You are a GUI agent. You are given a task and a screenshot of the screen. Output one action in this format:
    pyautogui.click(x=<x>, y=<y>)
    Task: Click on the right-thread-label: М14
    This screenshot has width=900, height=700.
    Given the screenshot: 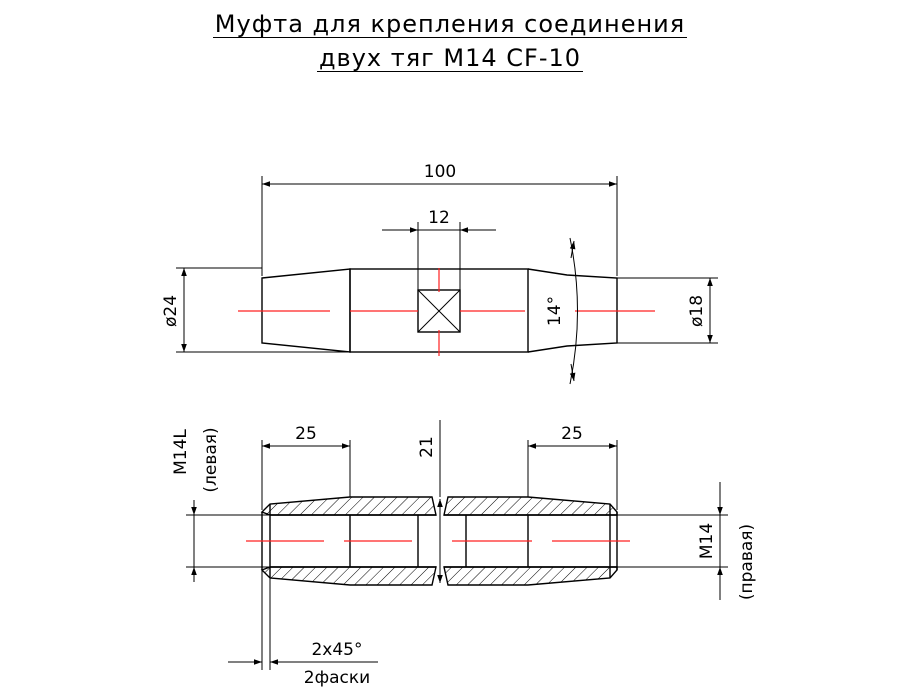 What is the action you would take?
    pyautogui.click(x=707, y=541)
    